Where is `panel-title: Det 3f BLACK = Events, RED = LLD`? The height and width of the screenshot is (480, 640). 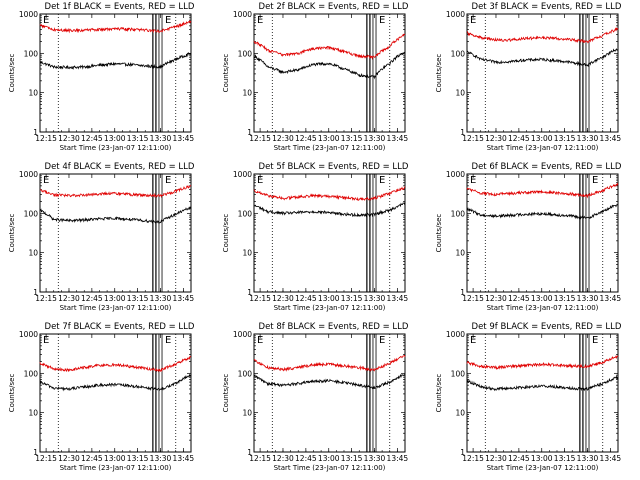
panel-title: Det 3f BLACK = Events, RED = LLD is located at coordinates (547, 7).